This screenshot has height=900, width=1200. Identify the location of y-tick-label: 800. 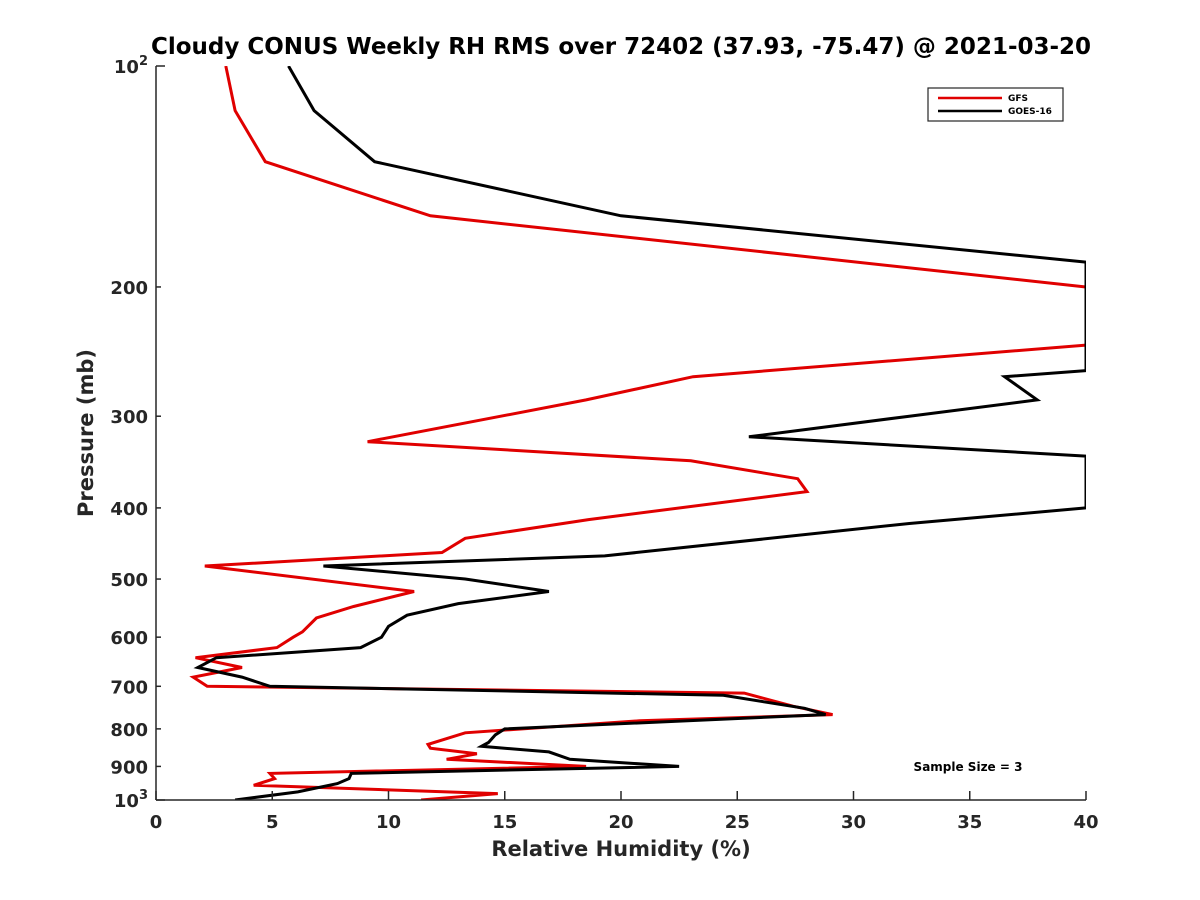
(129, 730).